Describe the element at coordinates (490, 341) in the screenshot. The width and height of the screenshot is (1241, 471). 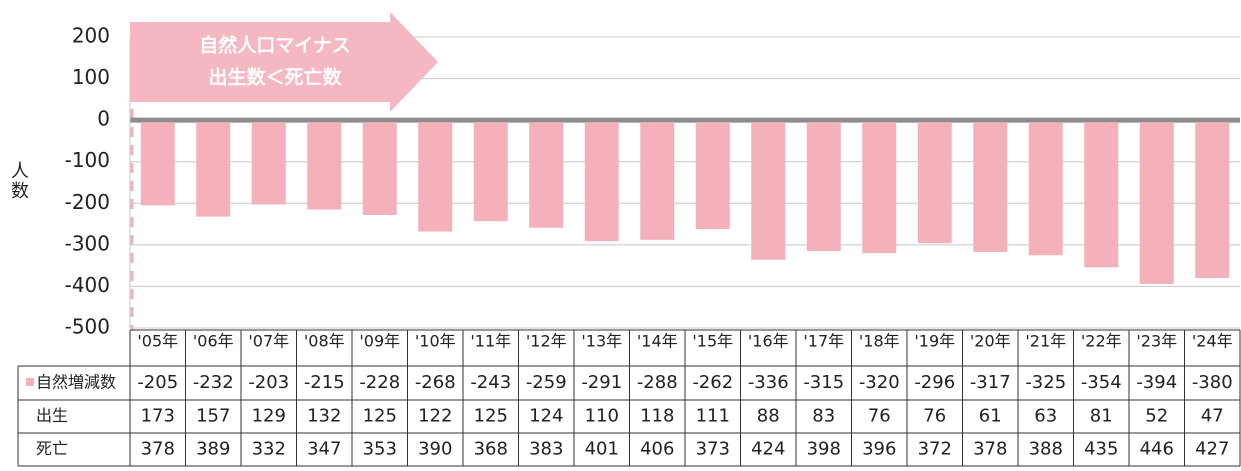
I see `x-tick-label: '11年` at that location.